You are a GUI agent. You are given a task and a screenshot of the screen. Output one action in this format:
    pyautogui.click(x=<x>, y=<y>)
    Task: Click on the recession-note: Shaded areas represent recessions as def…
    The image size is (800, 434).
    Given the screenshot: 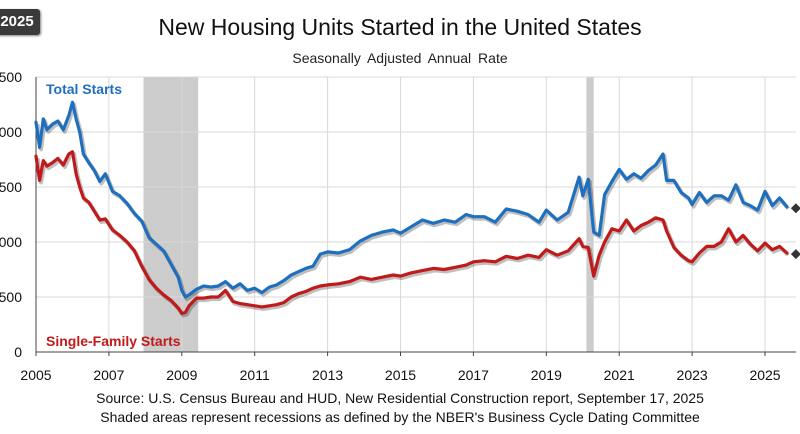 What is the action you would take?
    pyautogui.click(x=400, y=417)
    